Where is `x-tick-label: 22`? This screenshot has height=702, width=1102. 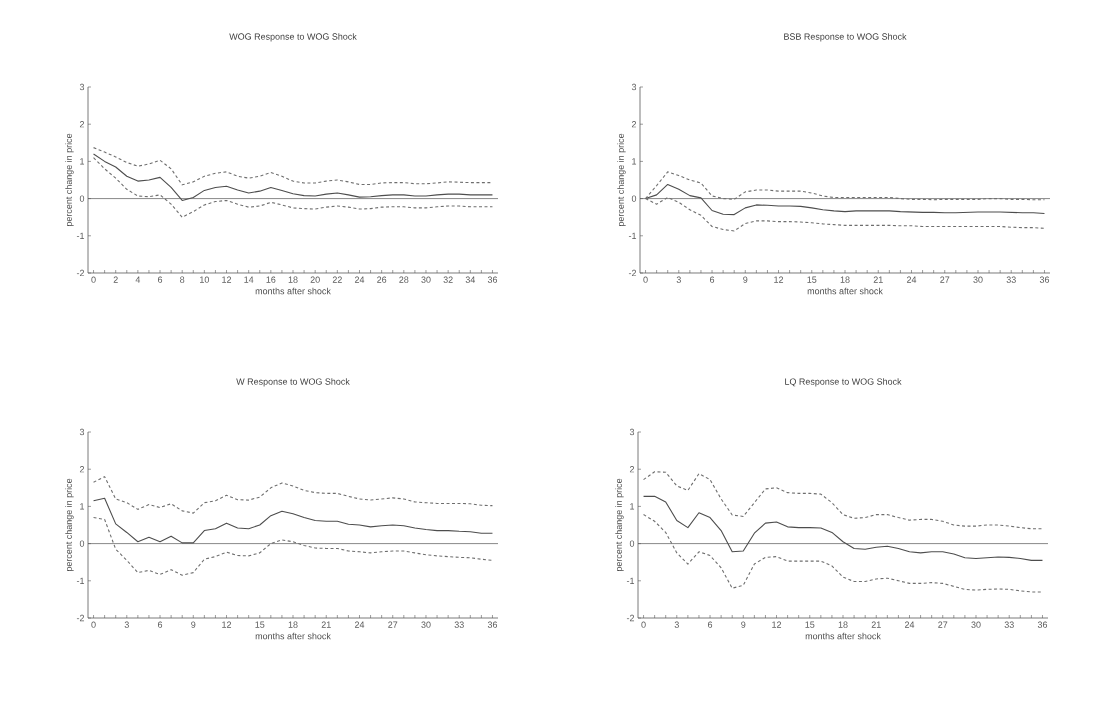 x-tick-label: 22 is located at coordinates (337, 279).